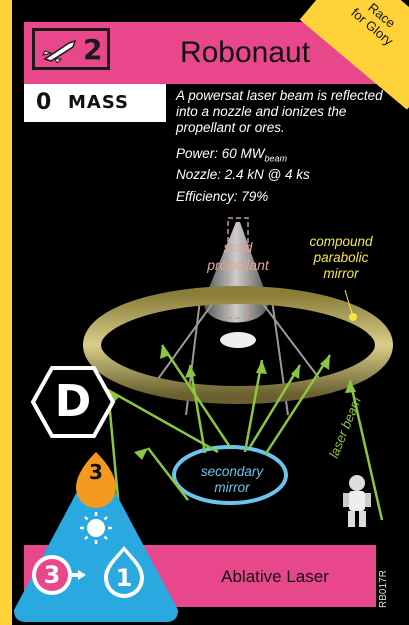 This screenshot has width=409, height=625. I want to click on sun-icon, so click(96, 528).